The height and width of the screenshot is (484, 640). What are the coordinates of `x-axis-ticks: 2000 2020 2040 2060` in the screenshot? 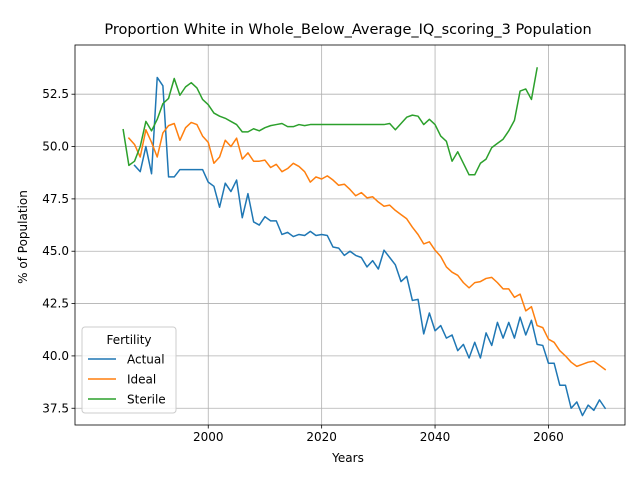 It's located at (378, 434).